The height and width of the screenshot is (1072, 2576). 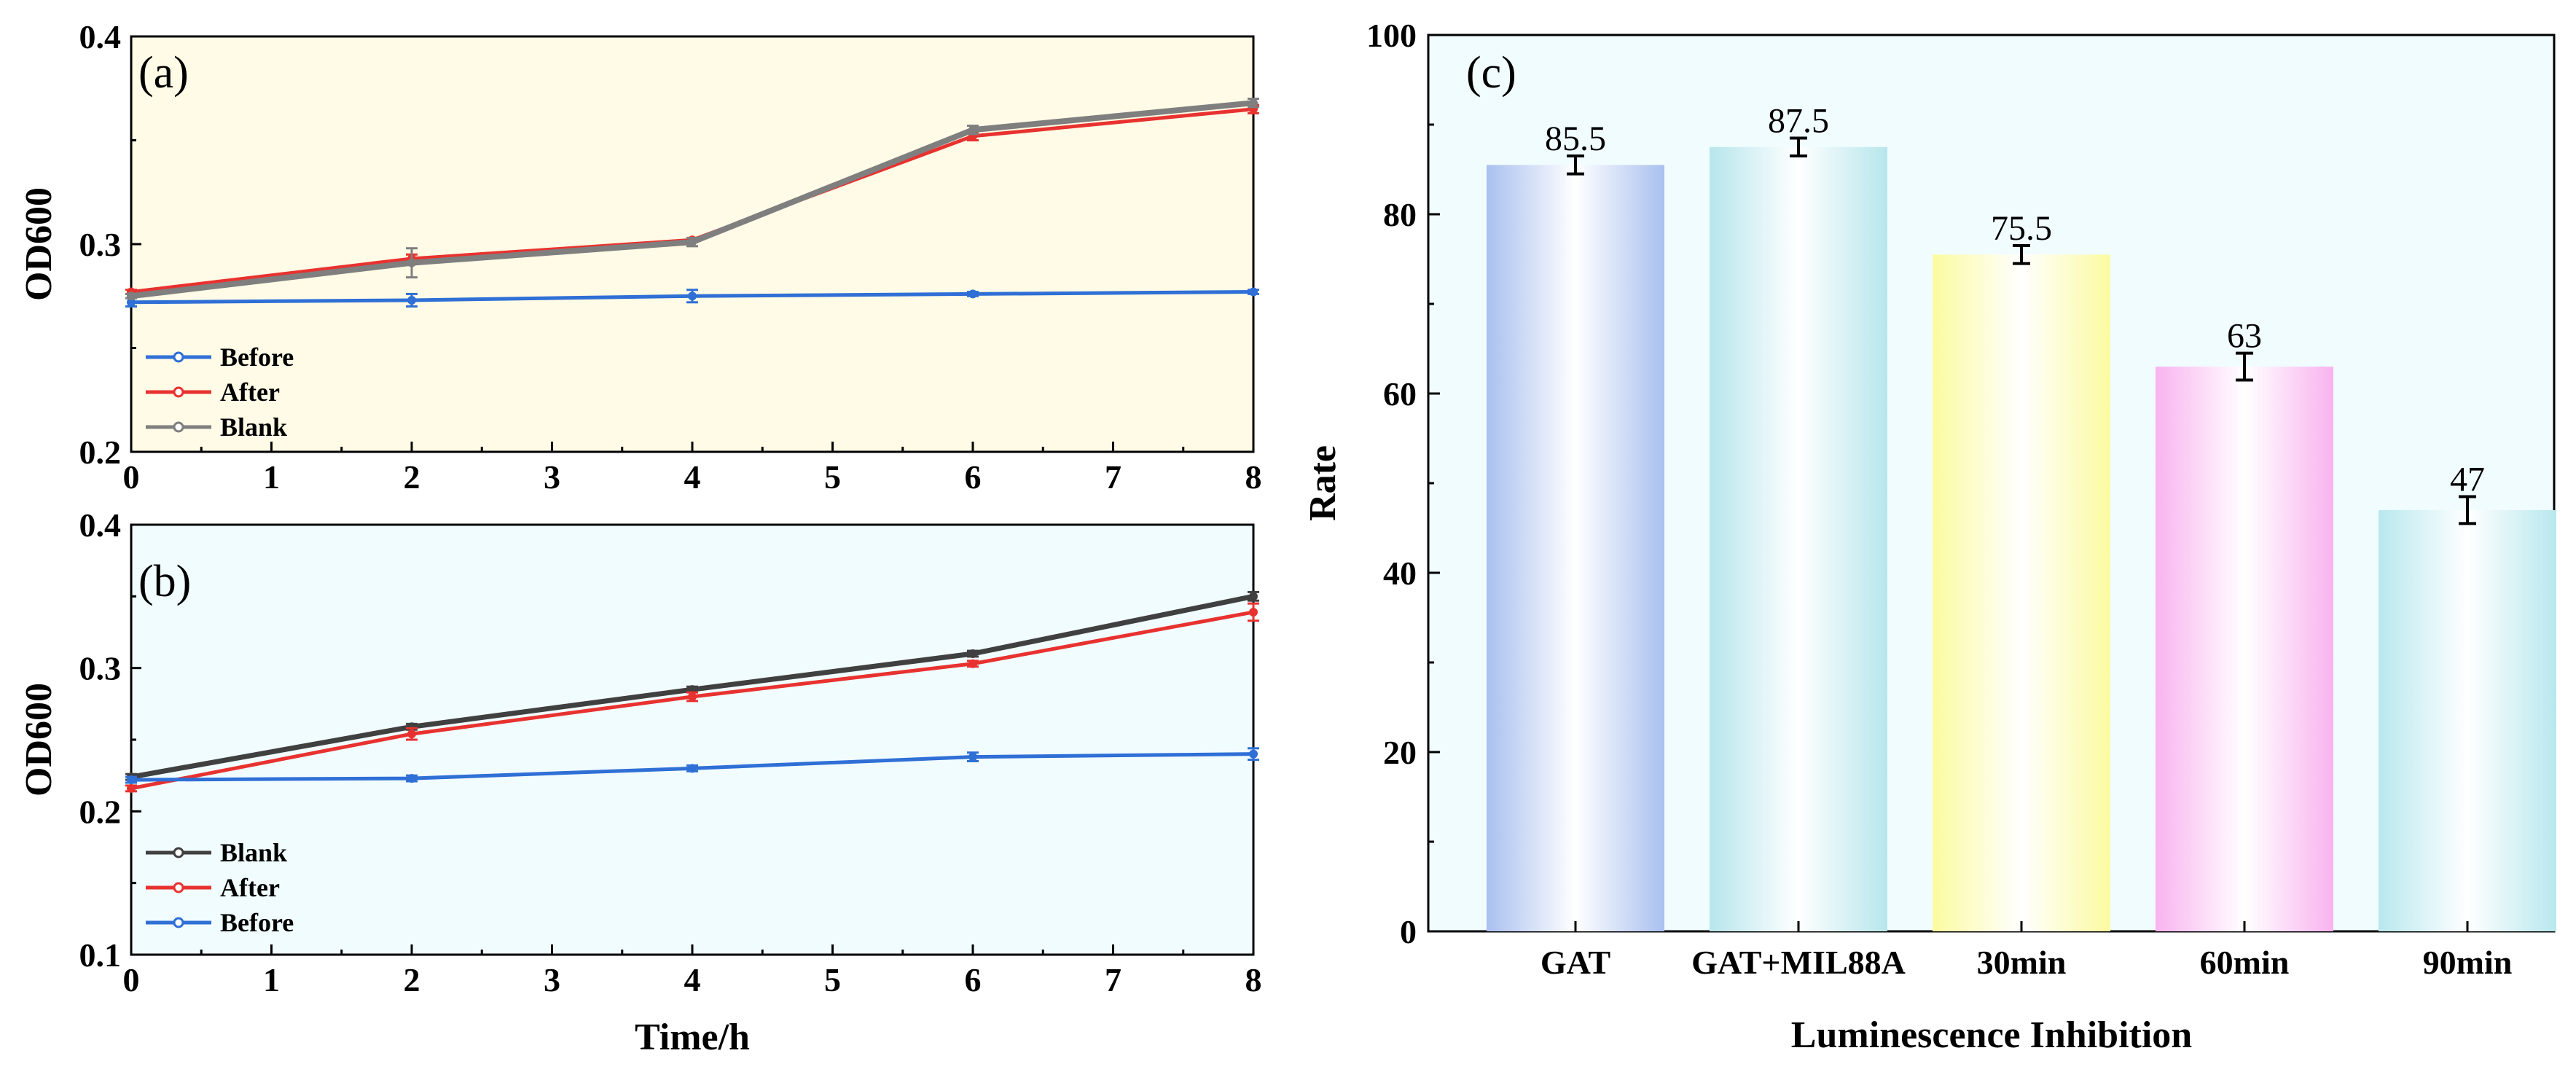 What do you see at coordinates (164, 581) in the screenshot?
I see `panel-b-label: (b)` at bounding box center [164, 581].